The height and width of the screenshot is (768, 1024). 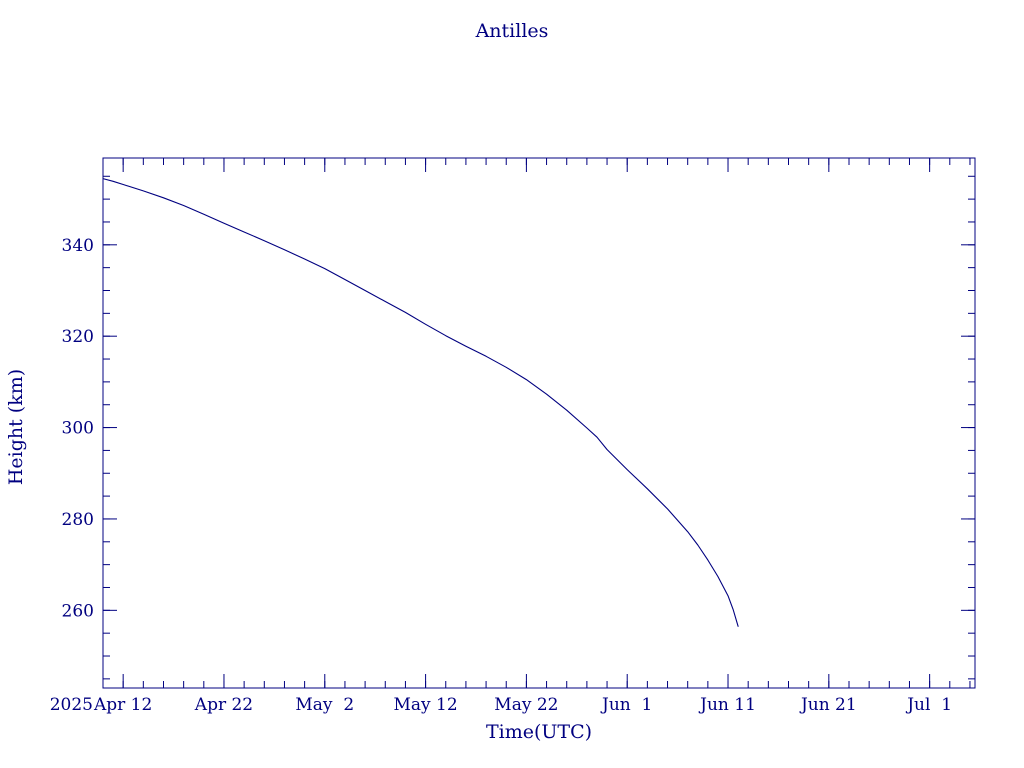 What do you see at coordinates (828, 705) in the screenshot?
I see `x-tick-label: Jun 21` at bounding box center [828, 705].